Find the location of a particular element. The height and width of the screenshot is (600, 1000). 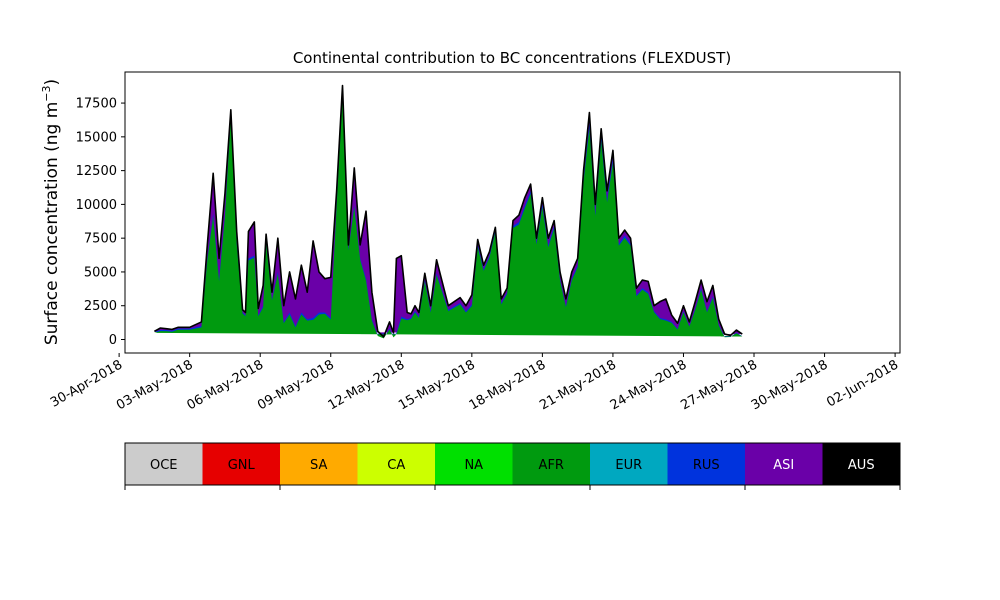

legend-label-oce: OCE is located at coordinates (164, 465).